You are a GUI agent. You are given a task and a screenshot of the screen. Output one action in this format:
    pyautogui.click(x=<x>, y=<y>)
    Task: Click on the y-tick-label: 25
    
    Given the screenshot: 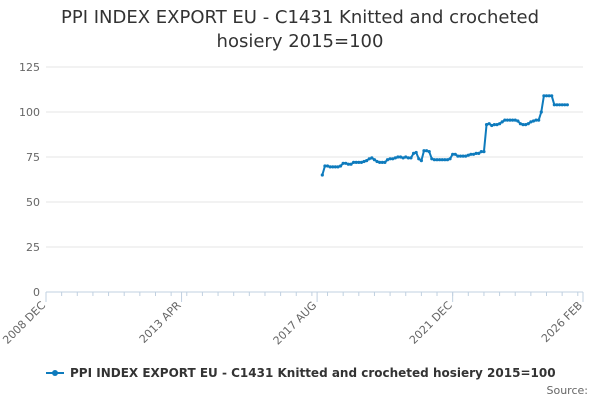 What is the action you would take?
    pyautogui.click(x=33, y=247)
    